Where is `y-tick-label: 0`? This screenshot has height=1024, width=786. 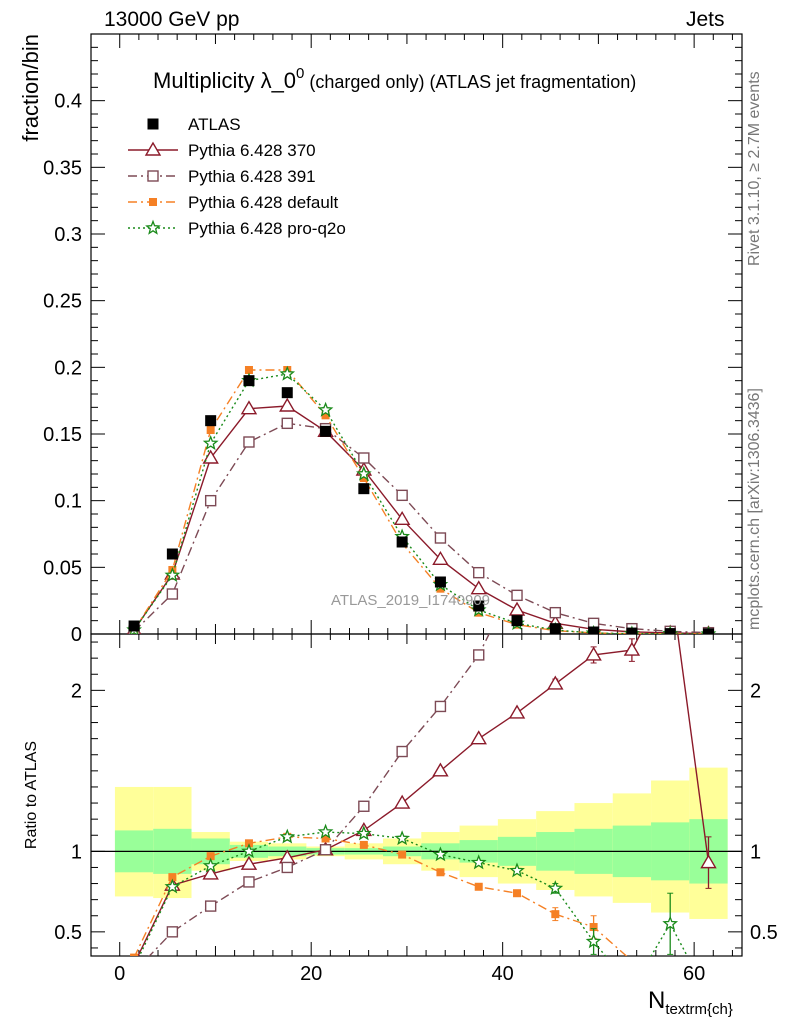
y-tick-label: 0 is located at coordinates (76, 635).